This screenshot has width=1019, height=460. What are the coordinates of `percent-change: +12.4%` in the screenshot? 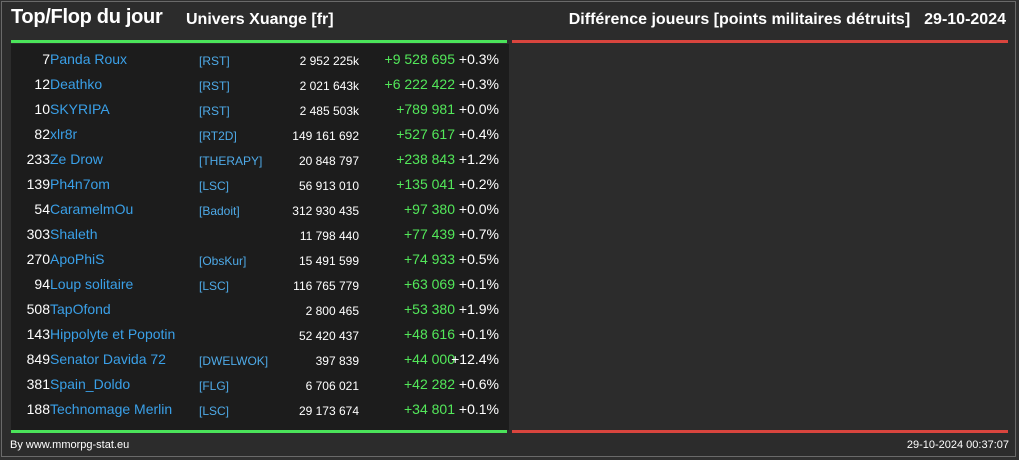 It's located at (475, 359).